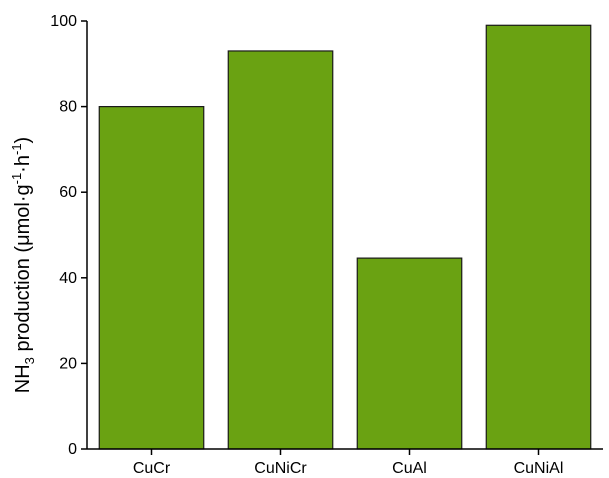 This screenshot has width=609, height=478. Describe the element at coordinates (68, 278) in the screenshot. I see `y-tick-label: 40` at that location.